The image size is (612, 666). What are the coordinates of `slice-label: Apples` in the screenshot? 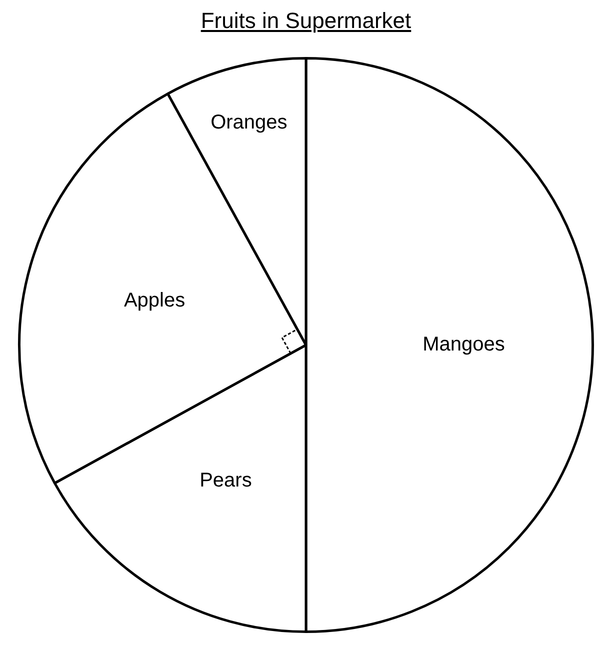 It's located at (155, 301).